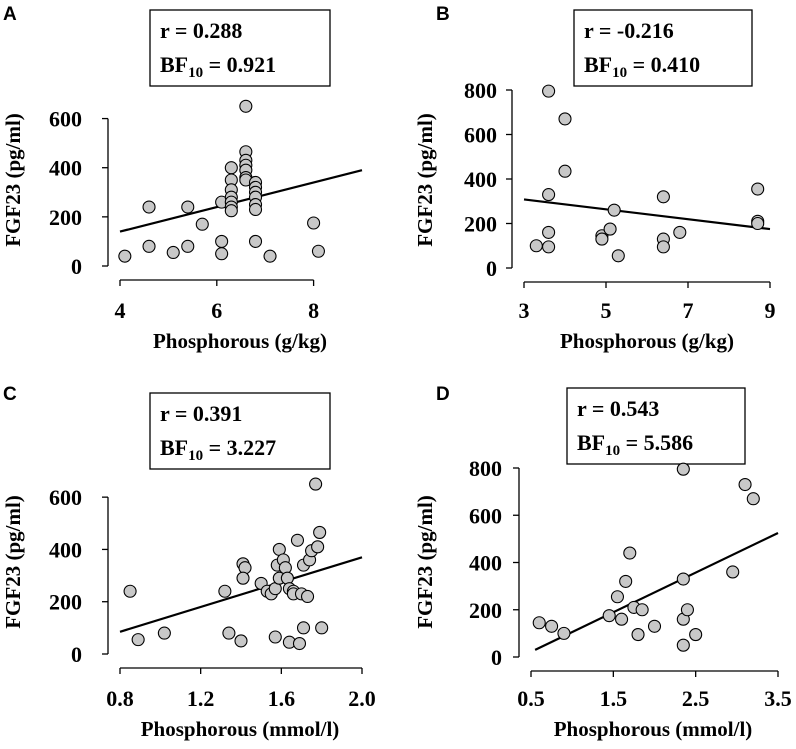 The image size is (796, 749). Describe the element at coordinates (218, 66) in the screenshot. I see `bayes-factor-label: BF10 = 0.921` at that location.